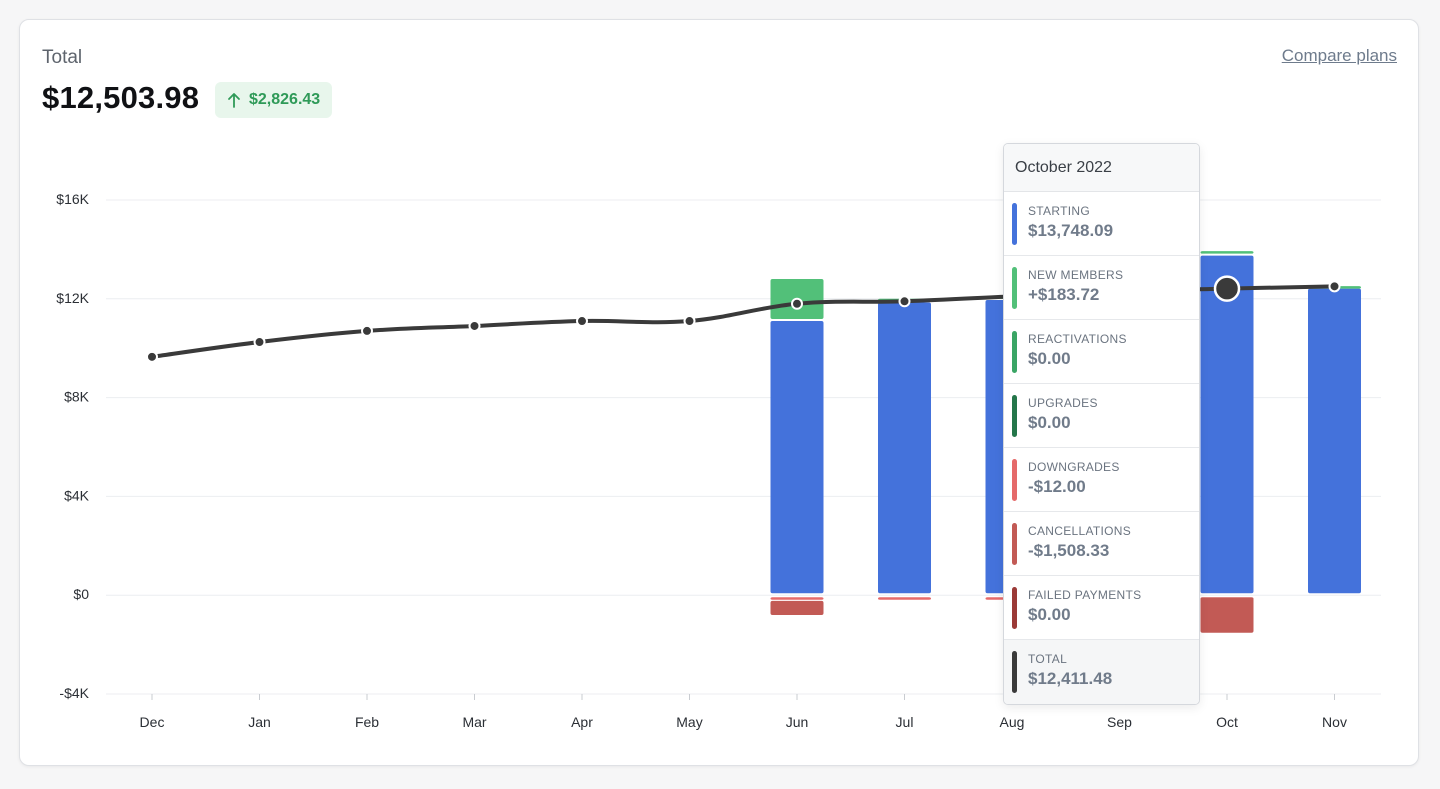 The width and height of the screenshot is (1440, 789). What do you see at coordinates (259, 722) in the screenshot?
I see `x-tick-label: Jan` at bounding box center [259, 722].